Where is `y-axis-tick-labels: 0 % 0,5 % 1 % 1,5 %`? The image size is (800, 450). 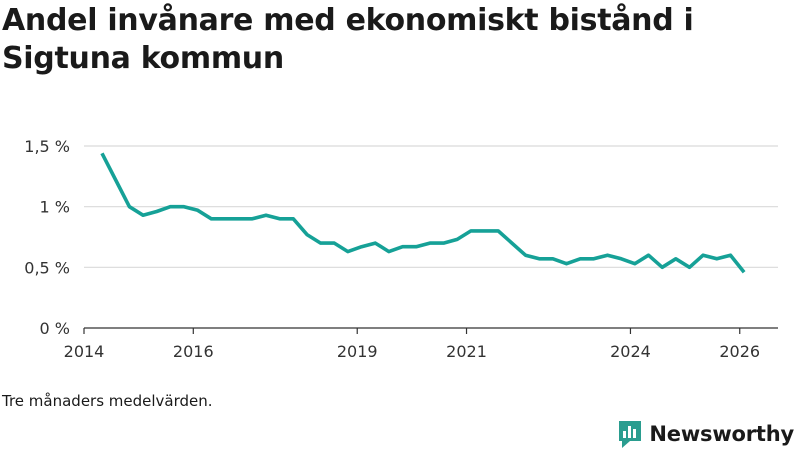 y-axis-tick-labels: 0 % 0,5 % 1 % 1,5 % is located at coordinates (47, 237).